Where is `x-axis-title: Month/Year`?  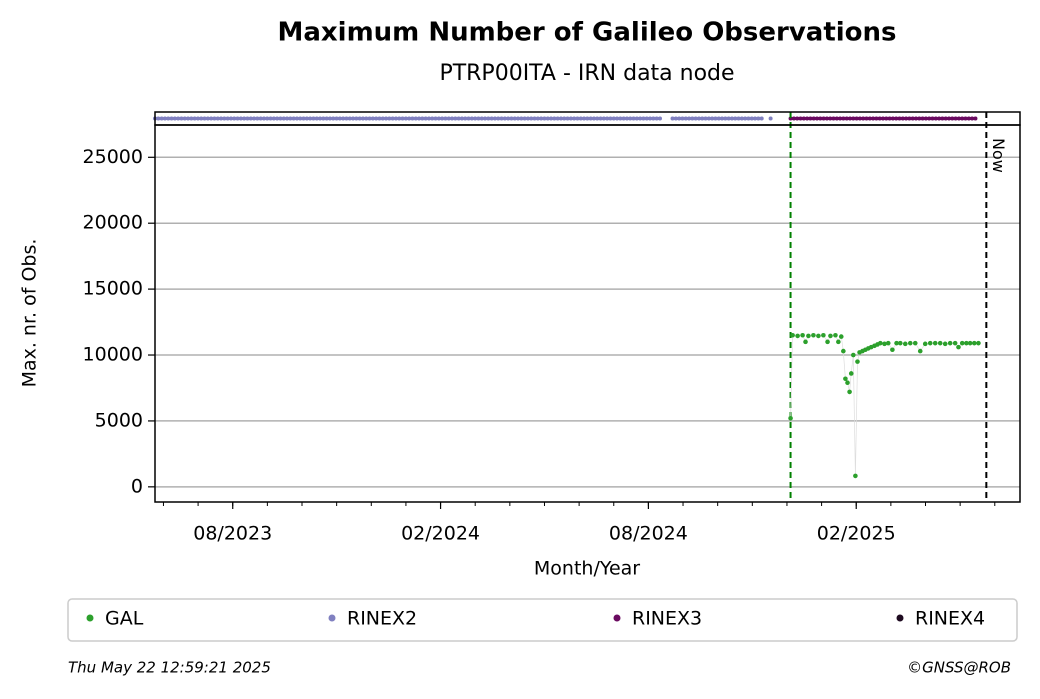
x-axis-title: Month/Year is located at coordinates (587, 569).